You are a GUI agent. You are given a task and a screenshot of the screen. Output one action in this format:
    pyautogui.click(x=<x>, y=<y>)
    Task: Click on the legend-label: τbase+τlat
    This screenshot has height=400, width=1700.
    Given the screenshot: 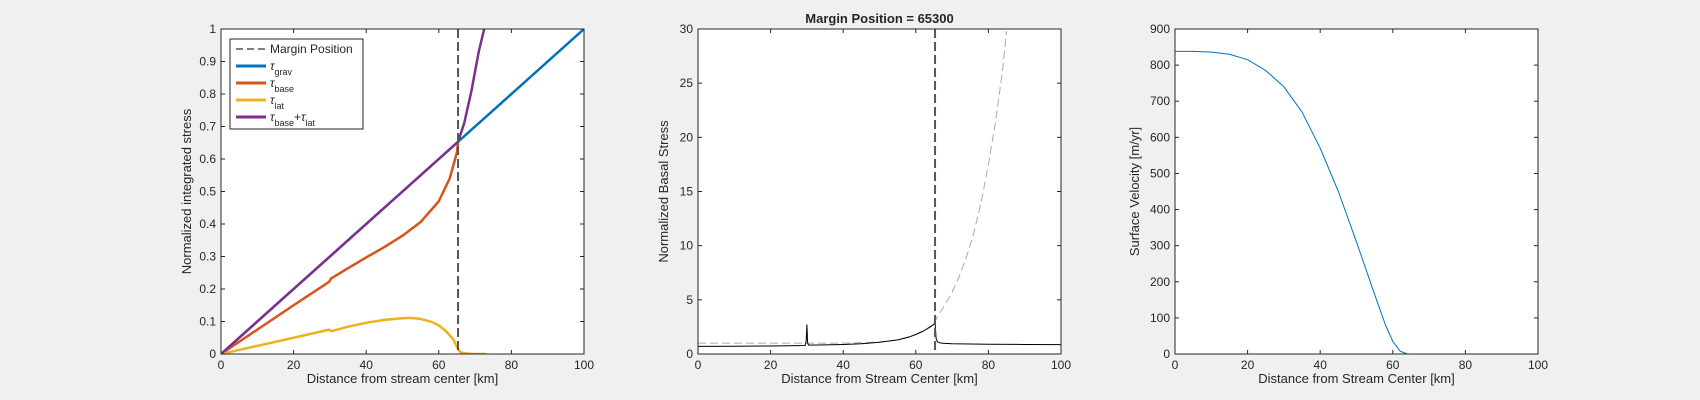 What is the action you would take?
    pyautogui.click(x=293, y=119)
    